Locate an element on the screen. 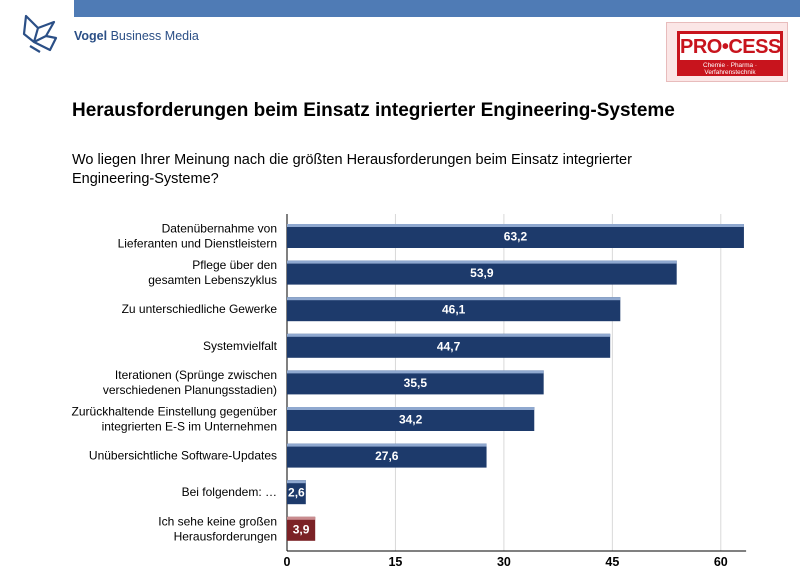  x-tick-label: 0 is located at coordinates (287, 562).